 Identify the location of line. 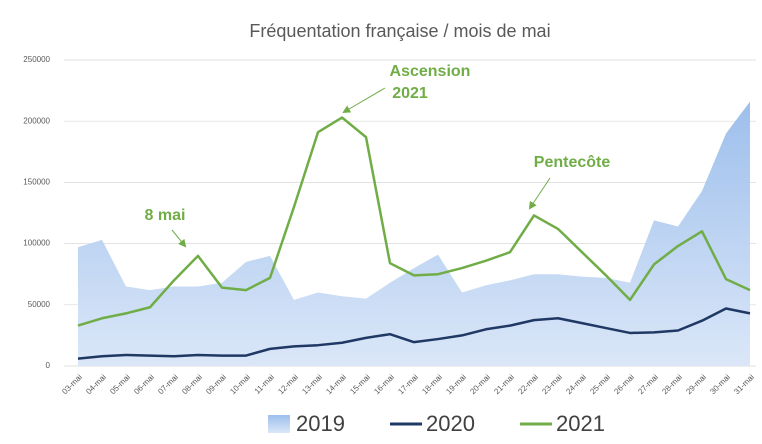
(414, 333).